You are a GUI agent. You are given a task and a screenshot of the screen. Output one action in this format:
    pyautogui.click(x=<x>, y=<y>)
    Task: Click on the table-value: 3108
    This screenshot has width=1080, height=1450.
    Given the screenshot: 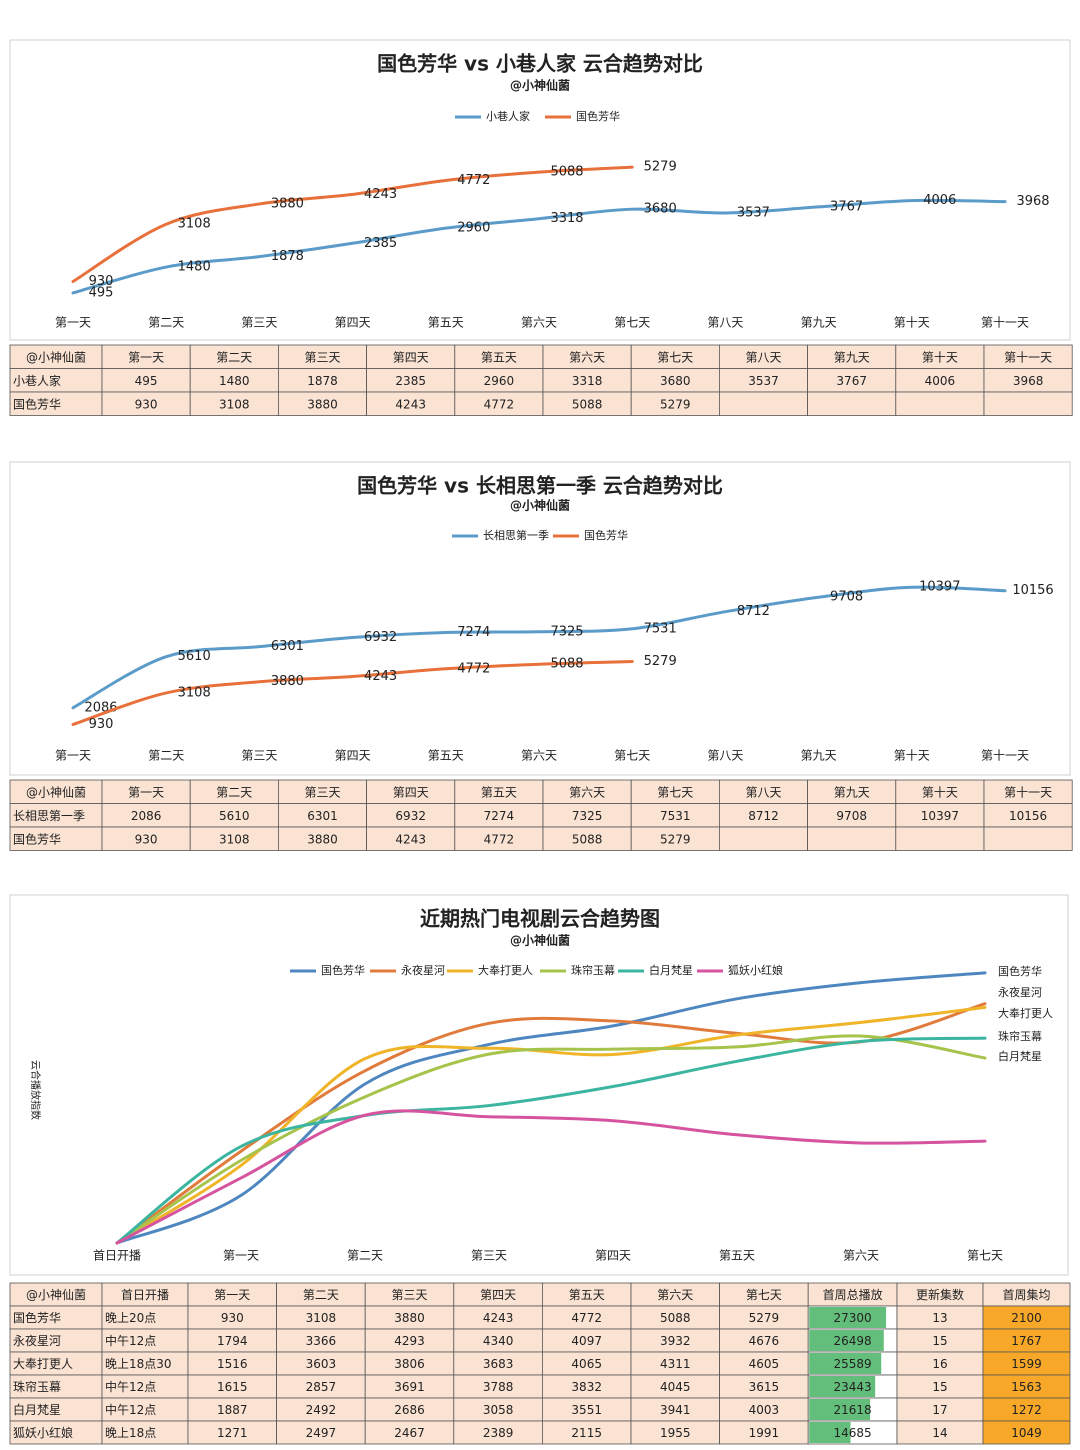 What is the action you would take?
    pyautogui.click(x=321, y=1318)
    